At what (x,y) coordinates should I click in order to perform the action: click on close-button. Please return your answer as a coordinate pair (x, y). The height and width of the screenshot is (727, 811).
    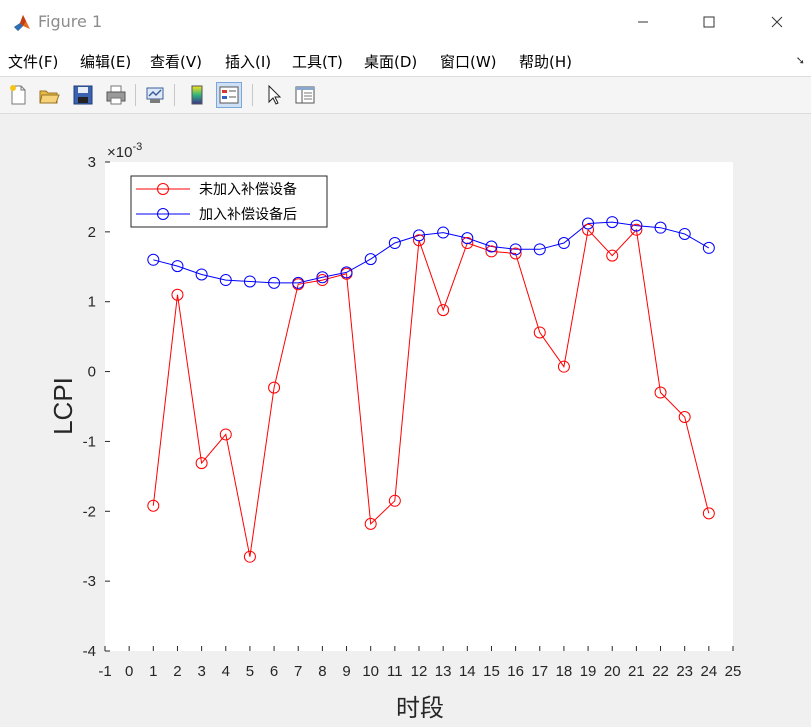
    Looking at the image, I should click on (777, 22).